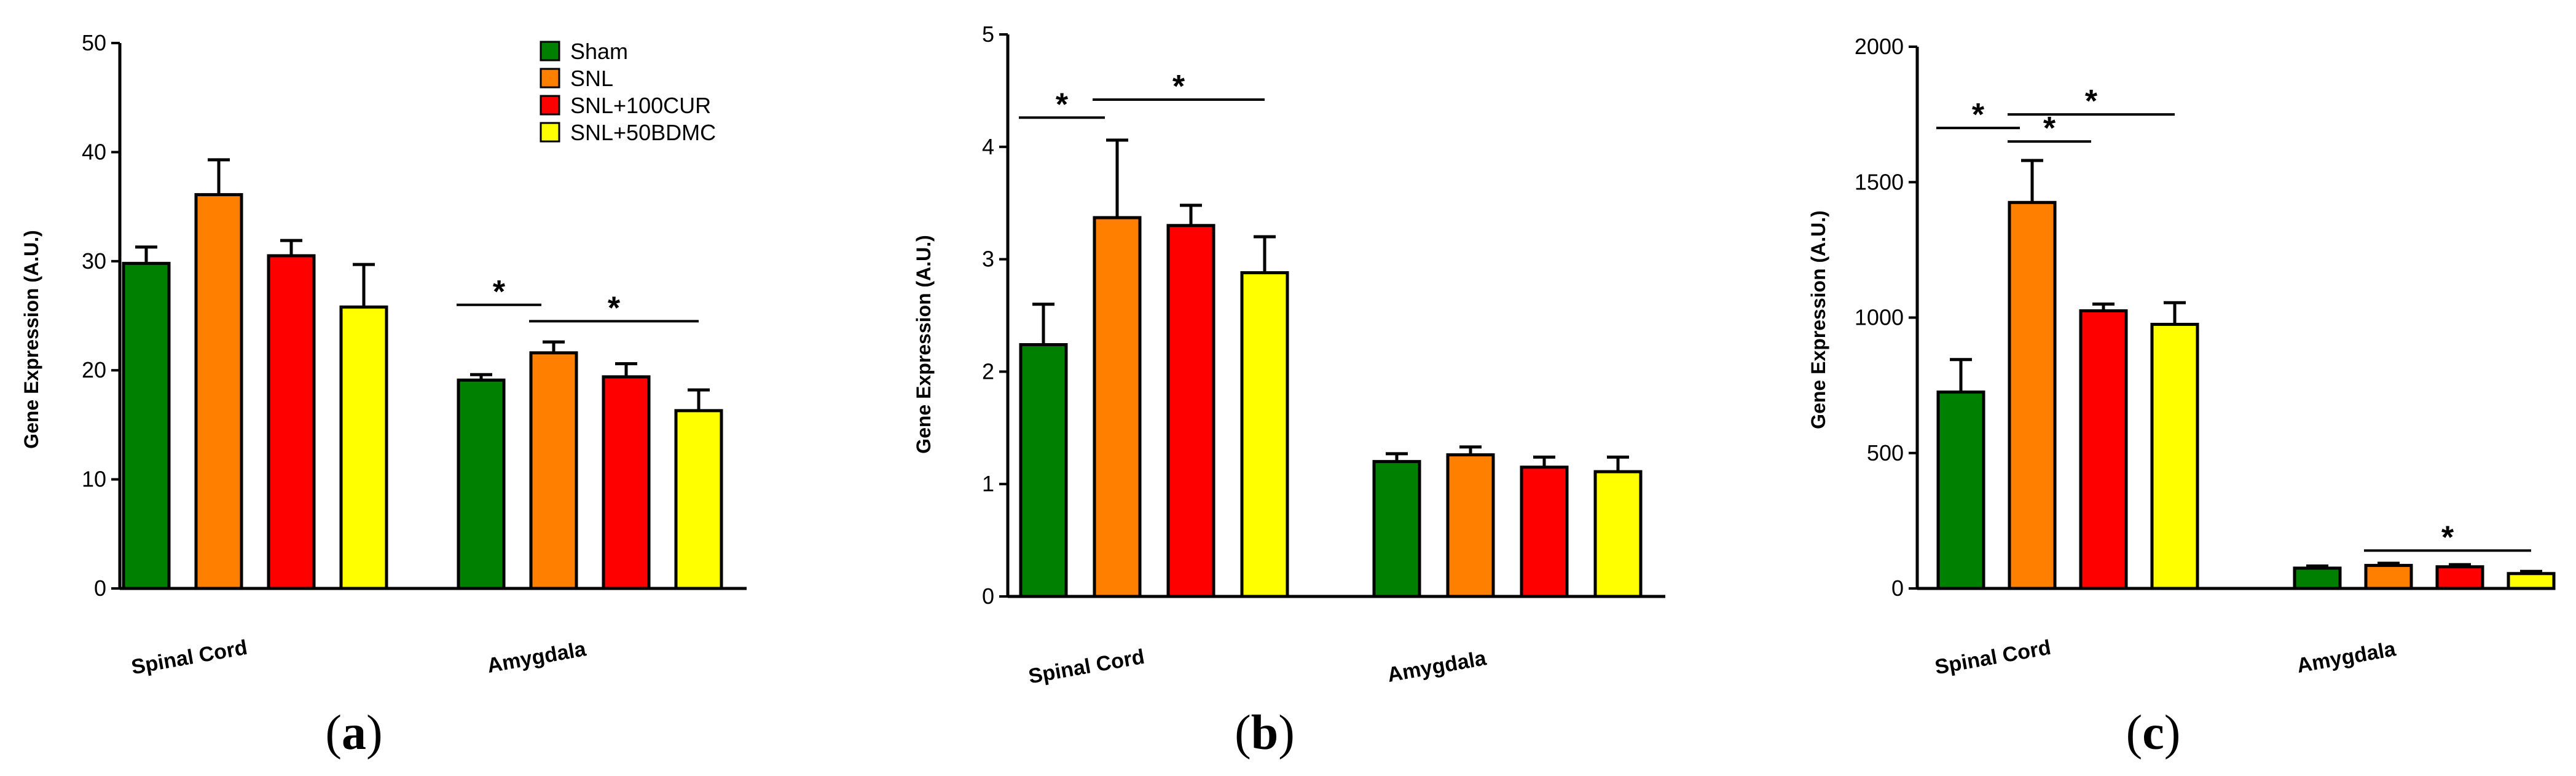 This screenshot has width=2576, height=776. I want to click on legend-label-snl: SNL, so click(591, 78).